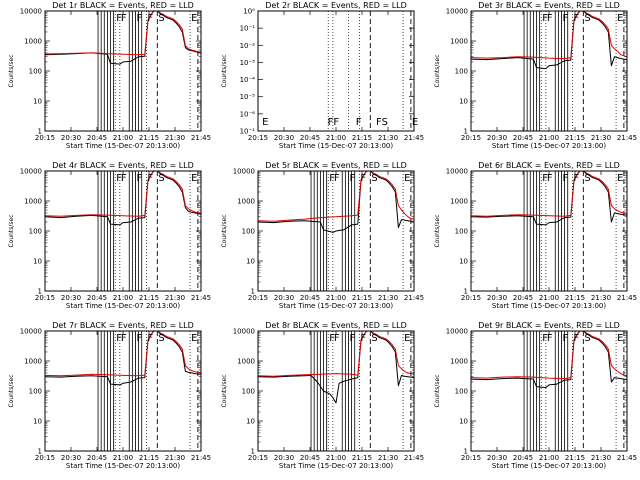 This screenshot has height=480, width=640. What do you see at coordinates (248, 63) in the screenshot?
I see `y-tick-label: 10⁻³` at bounding box center [248, 63].